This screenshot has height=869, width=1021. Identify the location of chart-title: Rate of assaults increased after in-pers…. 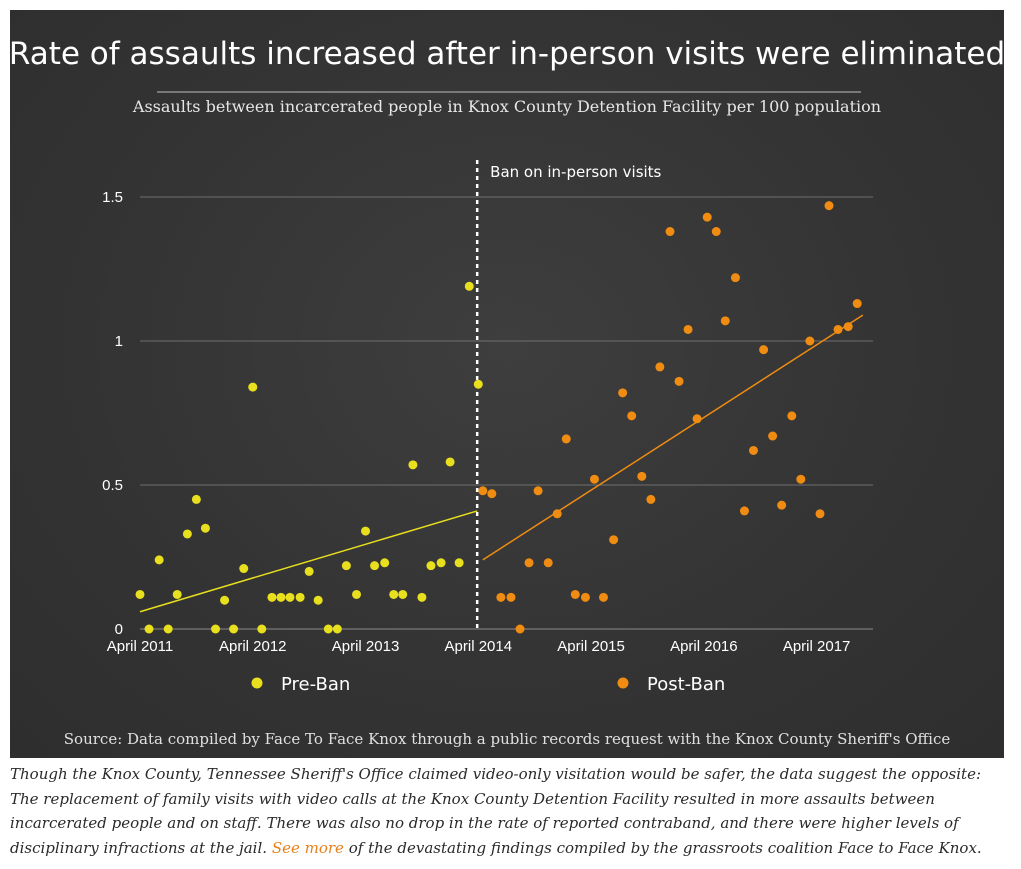
(507, 54).